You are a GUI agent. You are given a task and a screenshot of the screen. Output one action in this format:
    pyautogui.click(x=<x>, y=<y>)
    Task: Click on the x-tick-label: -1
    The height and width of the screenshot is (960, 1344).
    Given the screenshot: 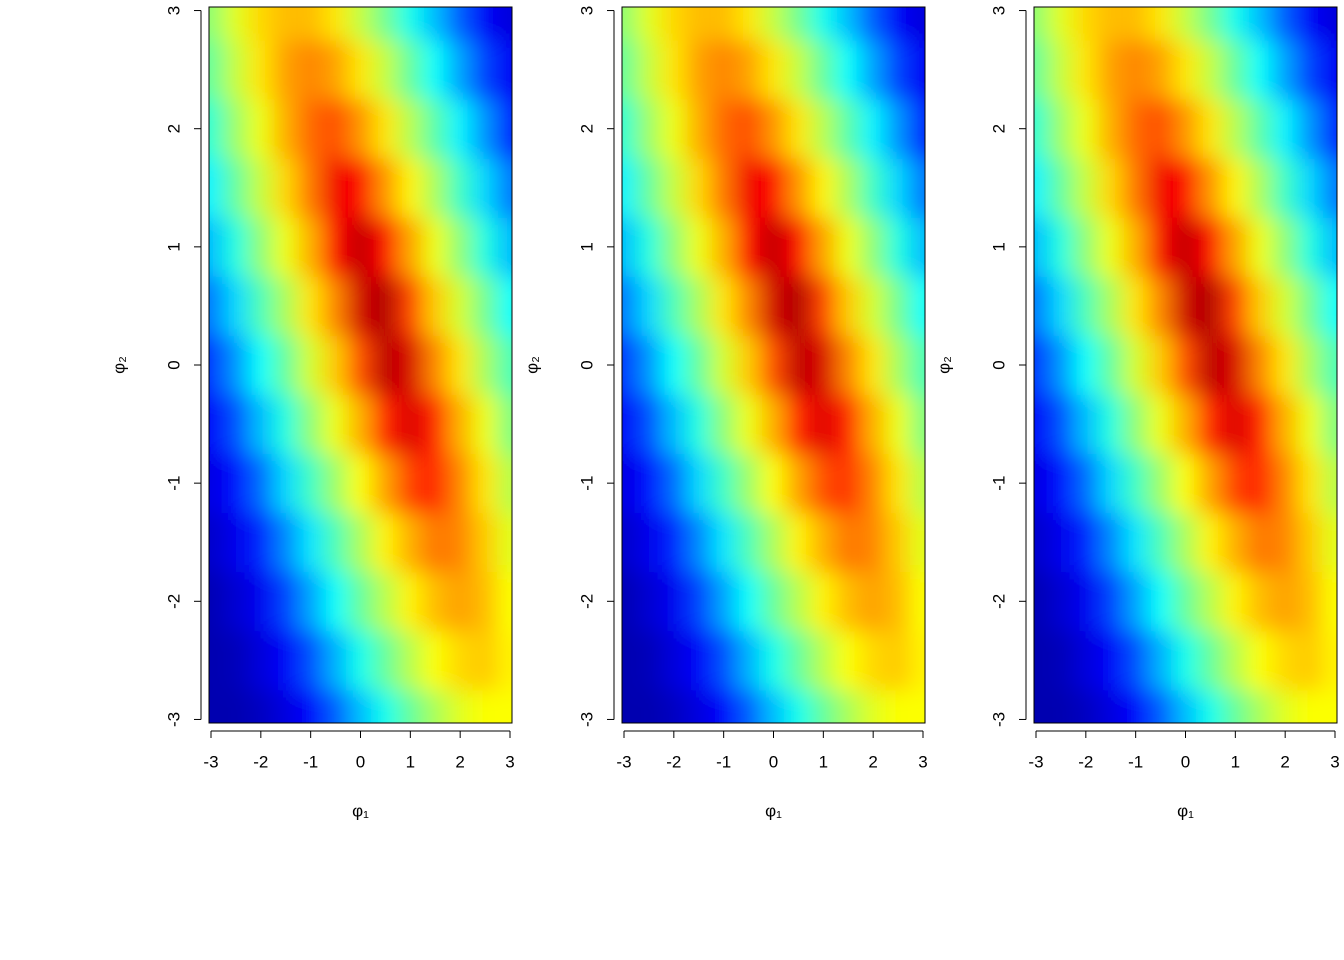 What is the action you would take?
    pyautogui.click(x=723, y=761)
    